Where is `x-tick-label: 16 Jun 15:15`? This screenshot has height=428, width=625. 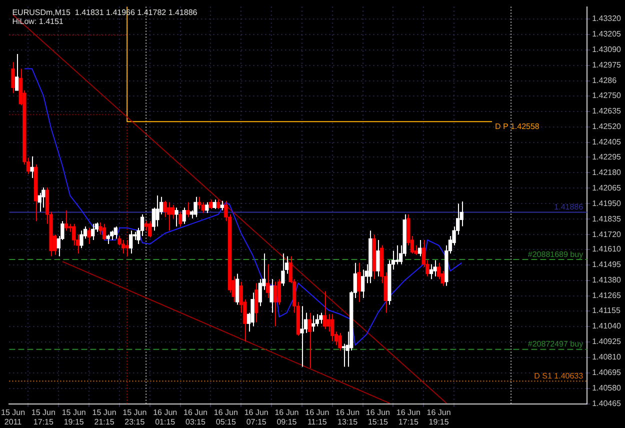 x-tick-label: 16 Jun 15:15 is located at coordinates (378, 417).